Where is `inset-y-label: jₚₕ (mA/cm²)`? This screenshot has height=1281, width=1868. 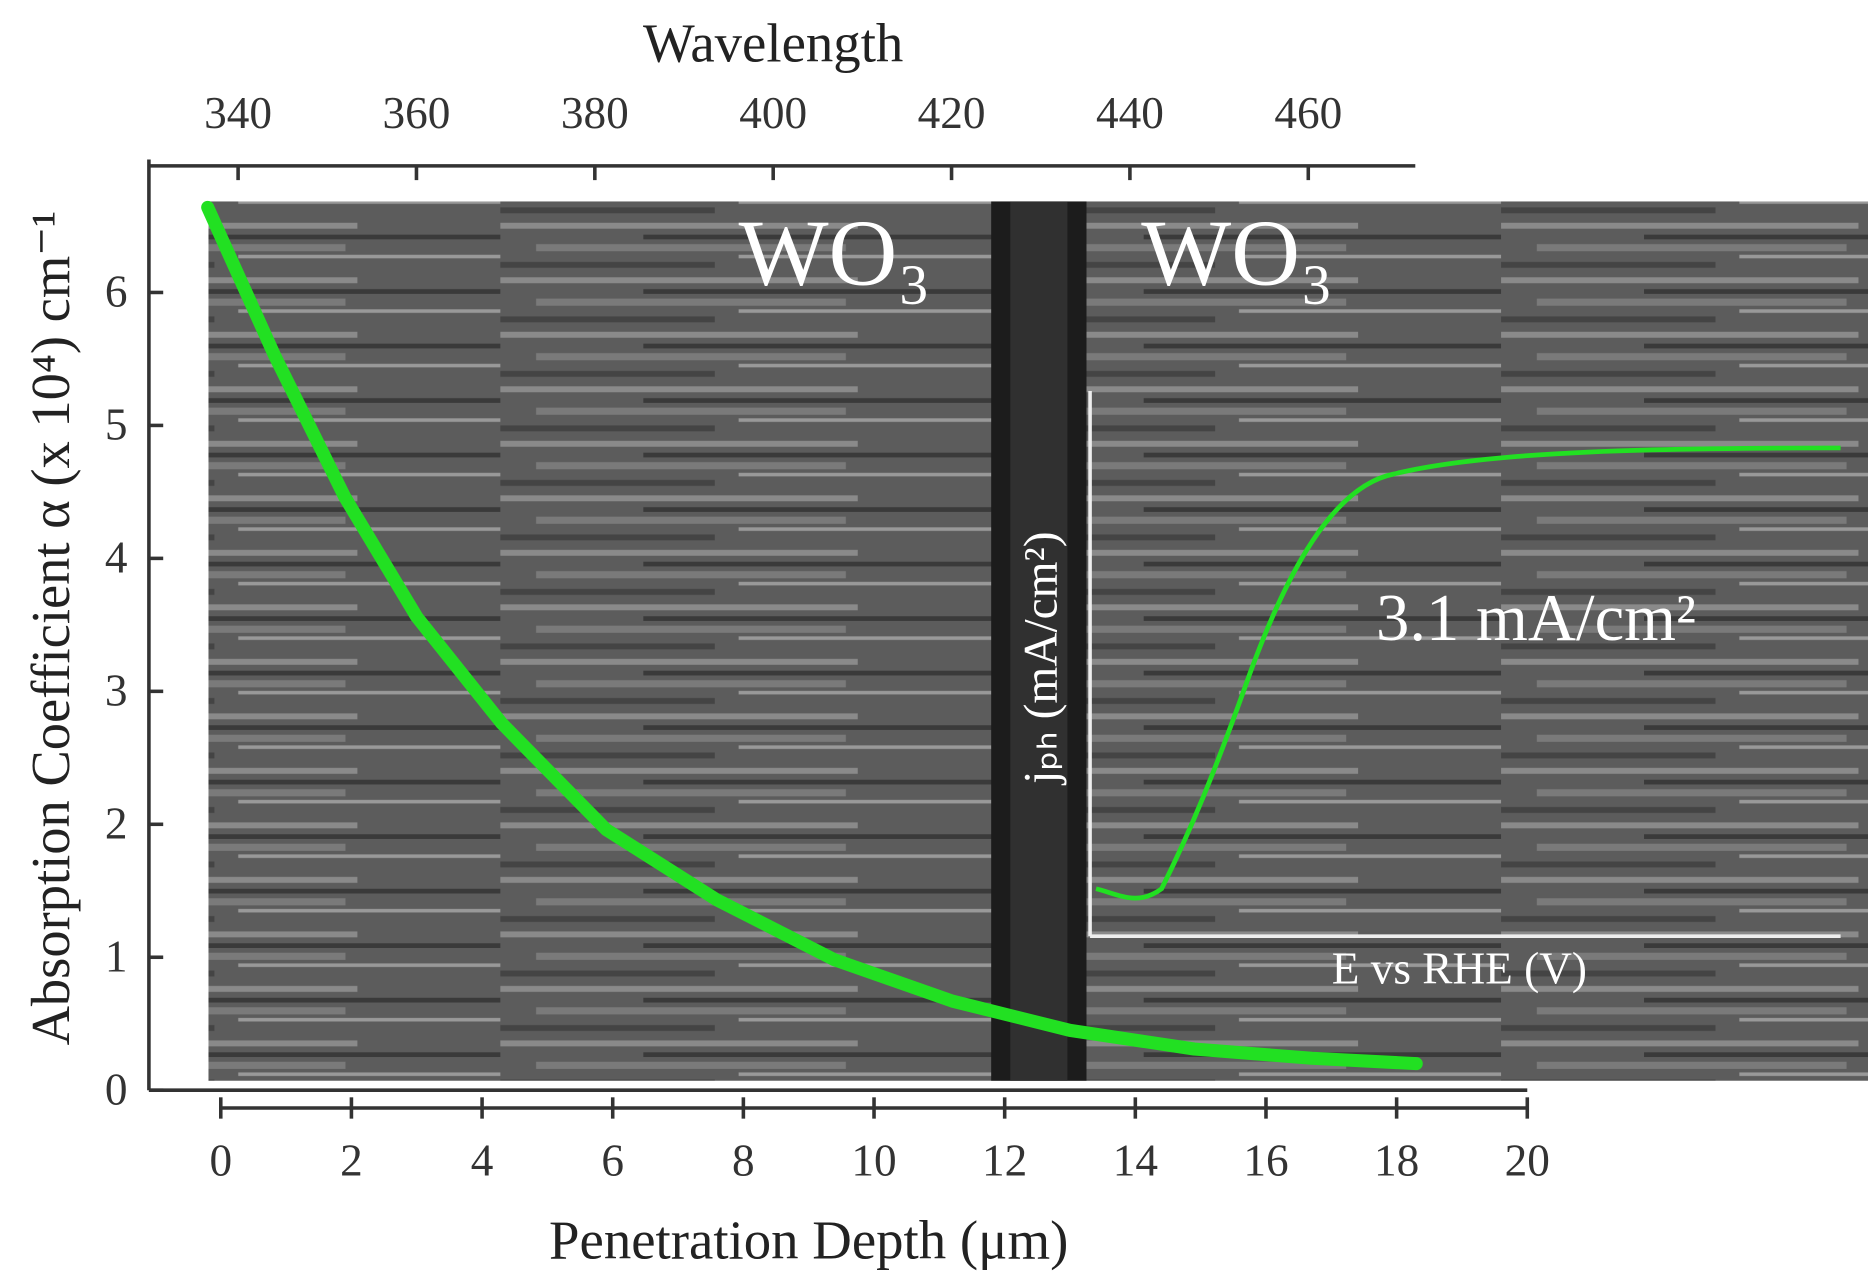
inset-y-label: jₚₕ (mA/cm²) is located at coordinates (1042, 658).